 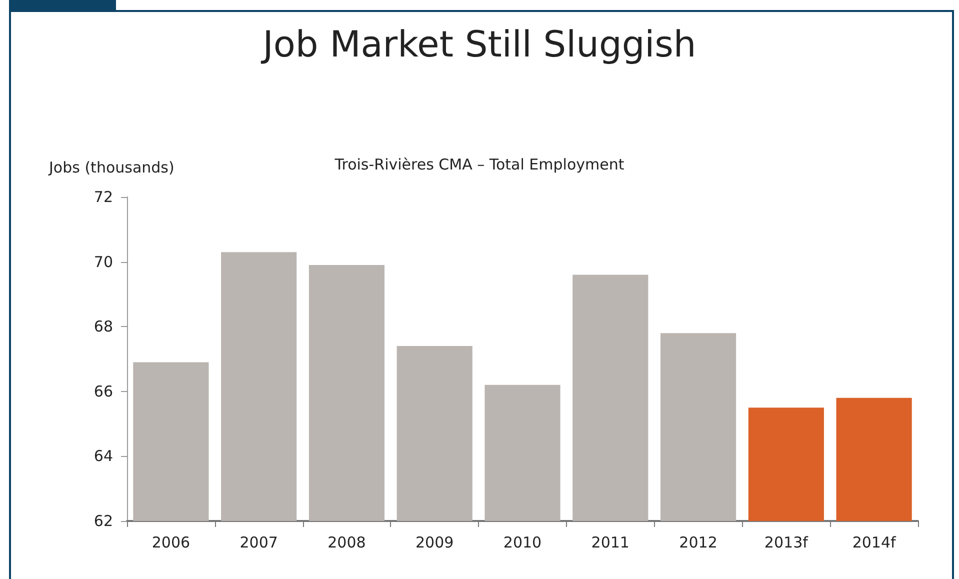 What do you see at coordinates (103, 391) in the screenshot?
I see `y-tick-label: 66` at bounding box center [103, 391].